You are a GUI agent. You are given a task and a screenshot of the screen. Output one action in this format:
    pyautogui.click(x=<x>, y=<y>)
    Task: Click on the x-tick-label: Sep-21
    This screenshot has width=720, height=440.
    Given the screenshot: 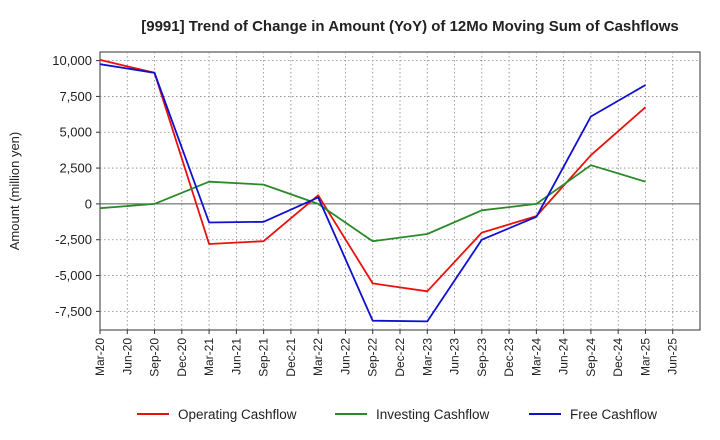 What is the action you would take?
    pyautogui.click(x=264, y=357)
    